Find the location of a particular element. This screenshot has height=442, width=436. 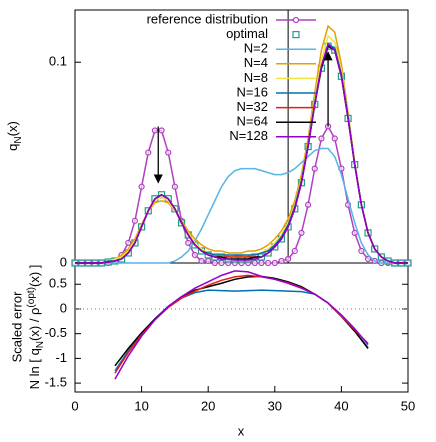

legend-label: N=8 is located at coordinates (256, 77).